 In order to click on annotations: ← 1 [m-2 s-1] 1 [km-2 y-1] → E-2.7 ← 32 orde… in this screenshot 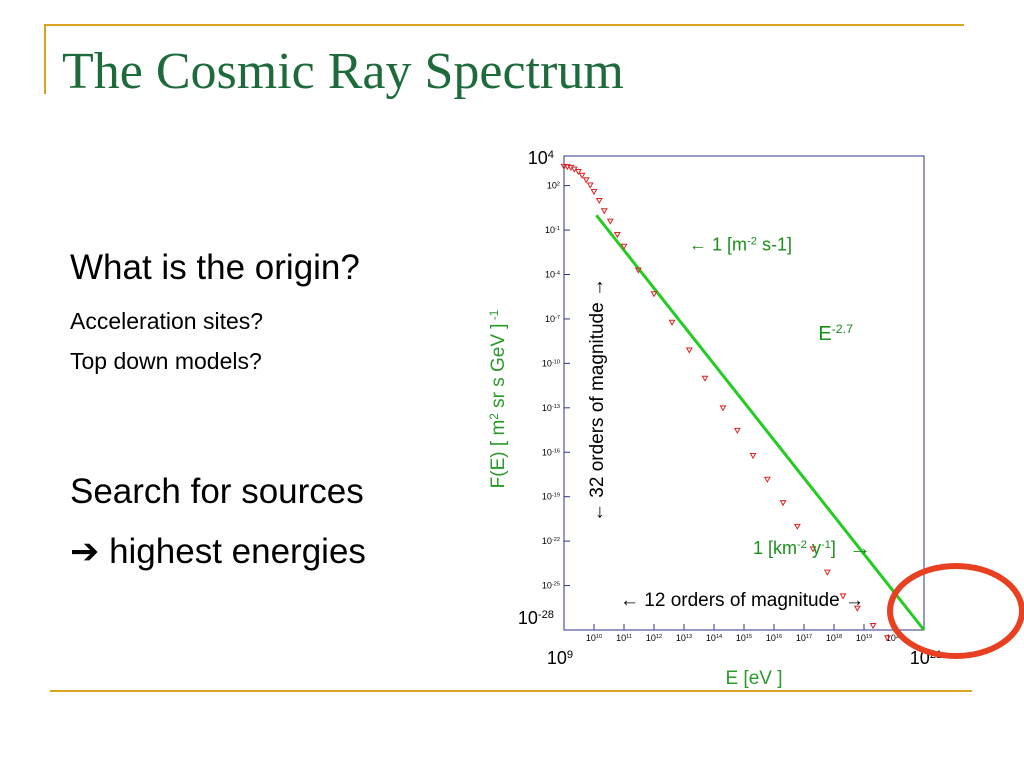, I will do `click(729, 422)`.